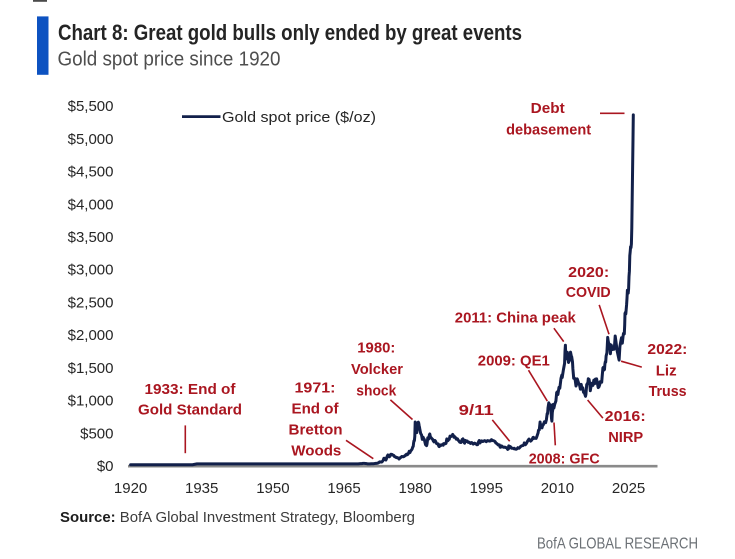 The image size is (735, 559). What do you see at coordinates (91, 106) in the screenshot?
I see `svg-text: $5,500` at bounding box center [91, 106].